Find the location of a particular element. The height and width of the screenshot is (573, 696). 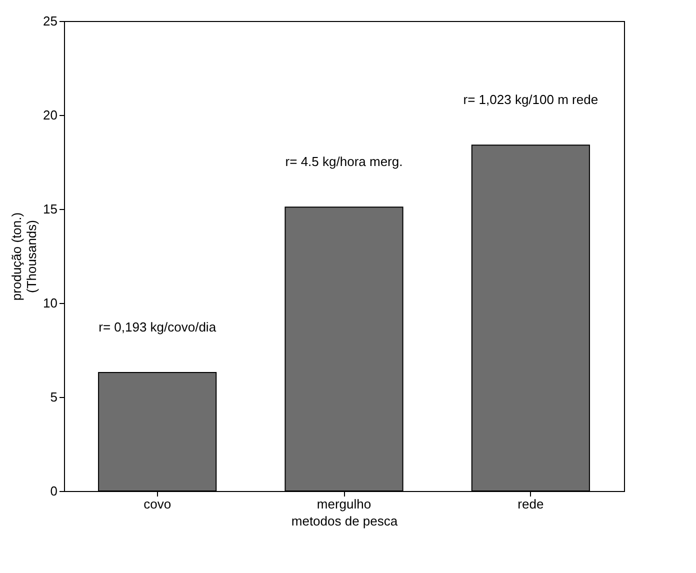

x-tick-label: covo is located at coordinates (158, 504).